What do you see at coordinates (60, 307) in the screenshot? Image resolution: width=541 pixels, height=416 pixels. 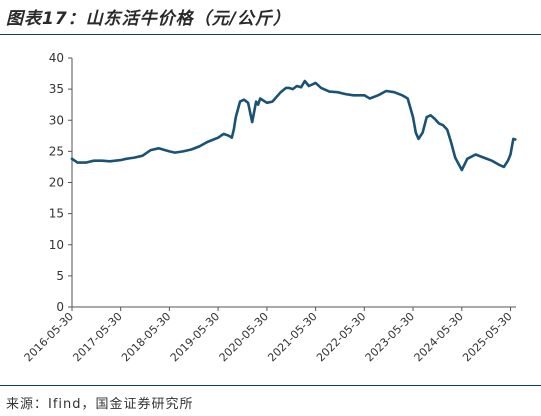 I see `y-tick-label: 0` at bounding box center [60, 307].